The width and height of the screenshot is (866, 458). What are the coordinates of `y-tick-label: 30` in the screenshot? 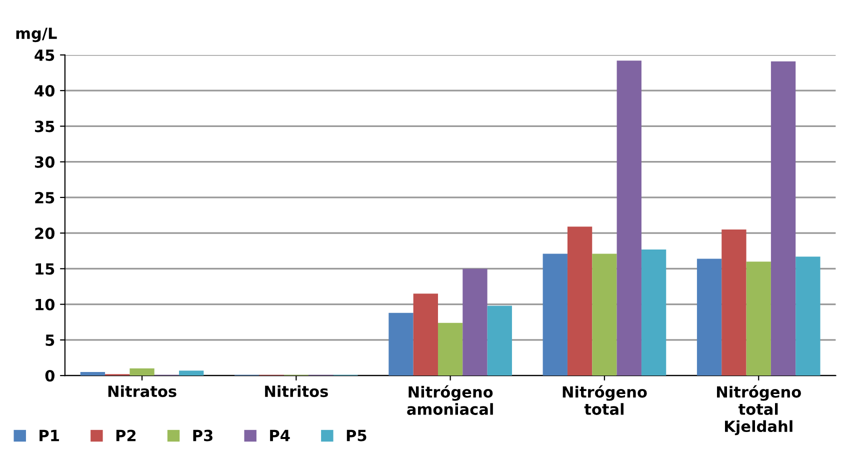 It's located at (44, 162).